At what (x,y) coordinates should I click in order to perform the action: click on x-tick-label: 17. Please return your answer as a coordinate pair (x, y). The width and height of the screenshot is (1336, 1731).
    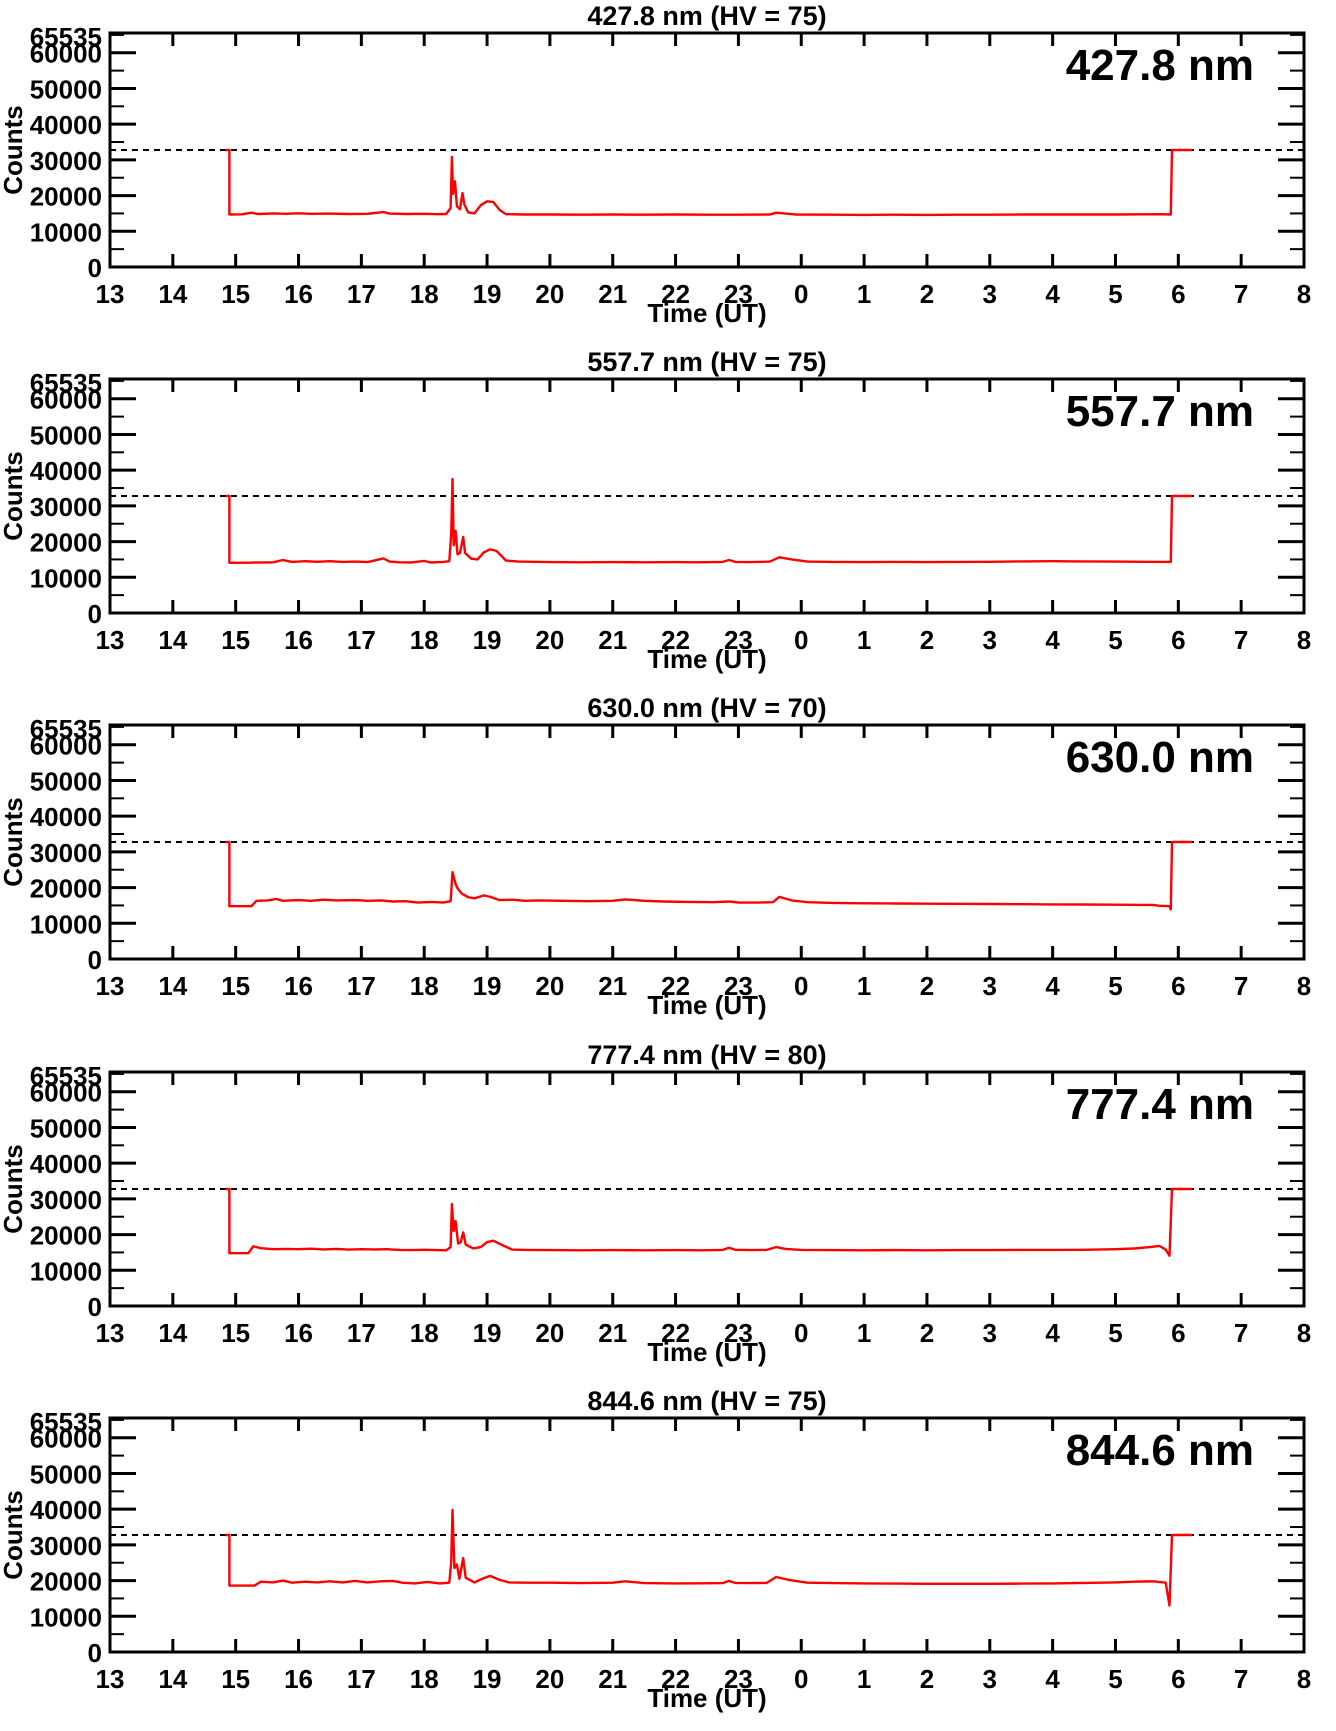
    Looking at the image, I should click on (361, 294).